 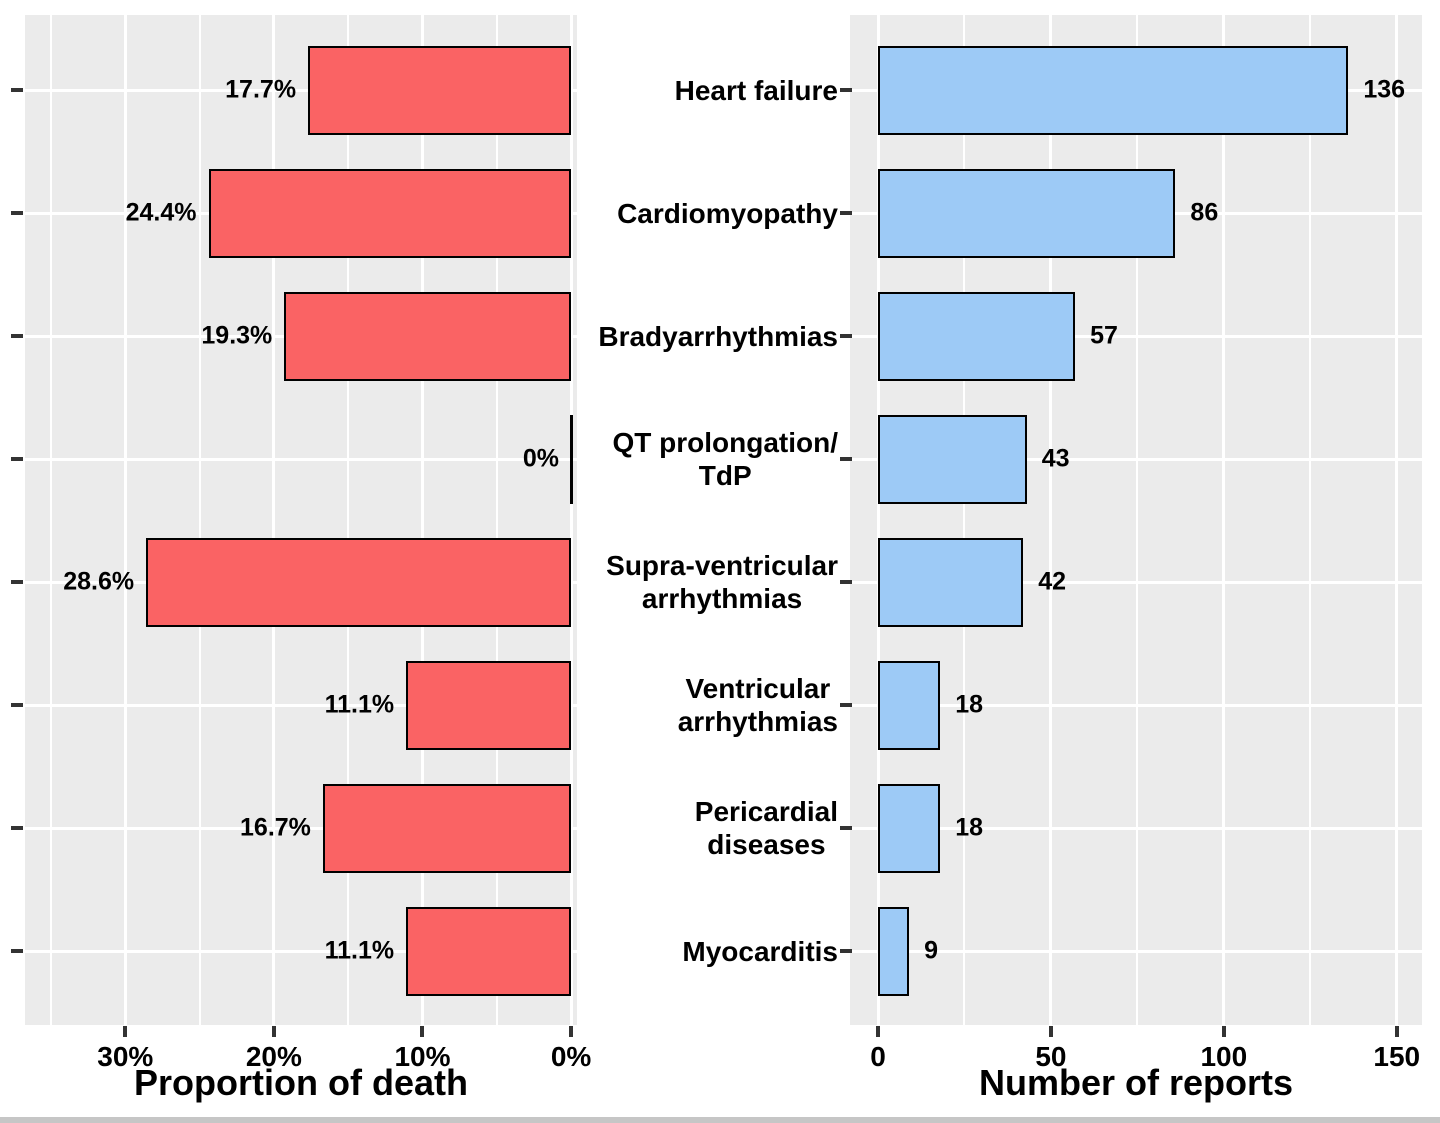 I want to click on category-label-qt-prolongation-tdp: QT prolongation/ TdP, so click(x=689, y=459).